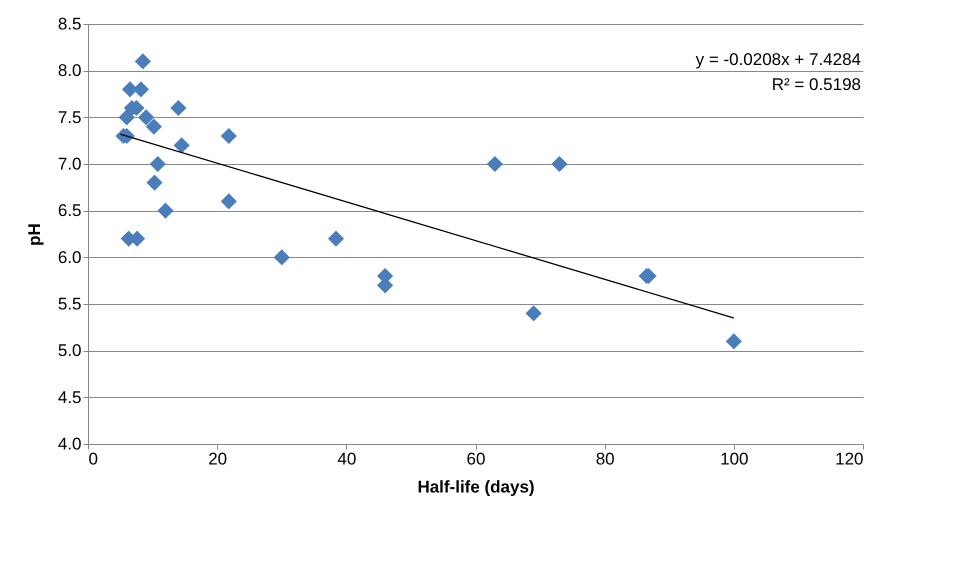  What do you see at coordinates (476, 487) in the screenshot?
I see `x-axis-title: Half-life (days)` at bounding box center [476, 487].